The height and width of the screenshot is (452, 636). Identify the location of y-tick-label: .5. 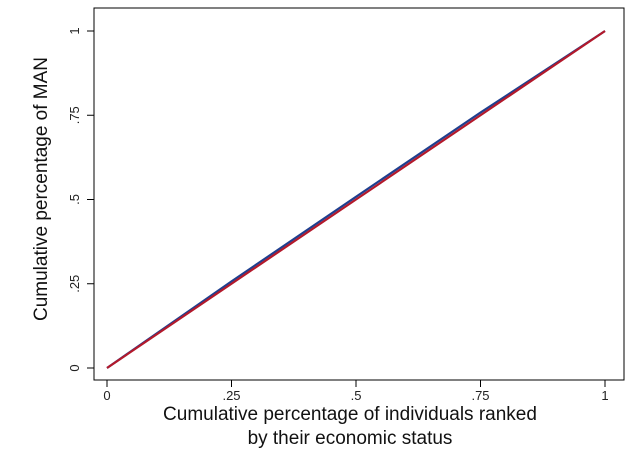
(74, 199).